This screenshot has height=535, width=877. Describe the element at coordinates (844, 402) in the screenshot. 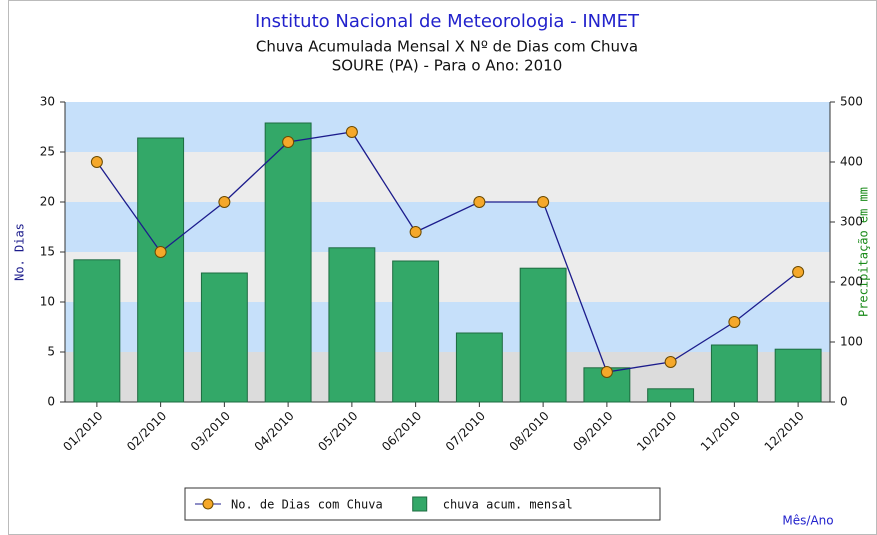

I see `y2-tick-label: 0` at that location.